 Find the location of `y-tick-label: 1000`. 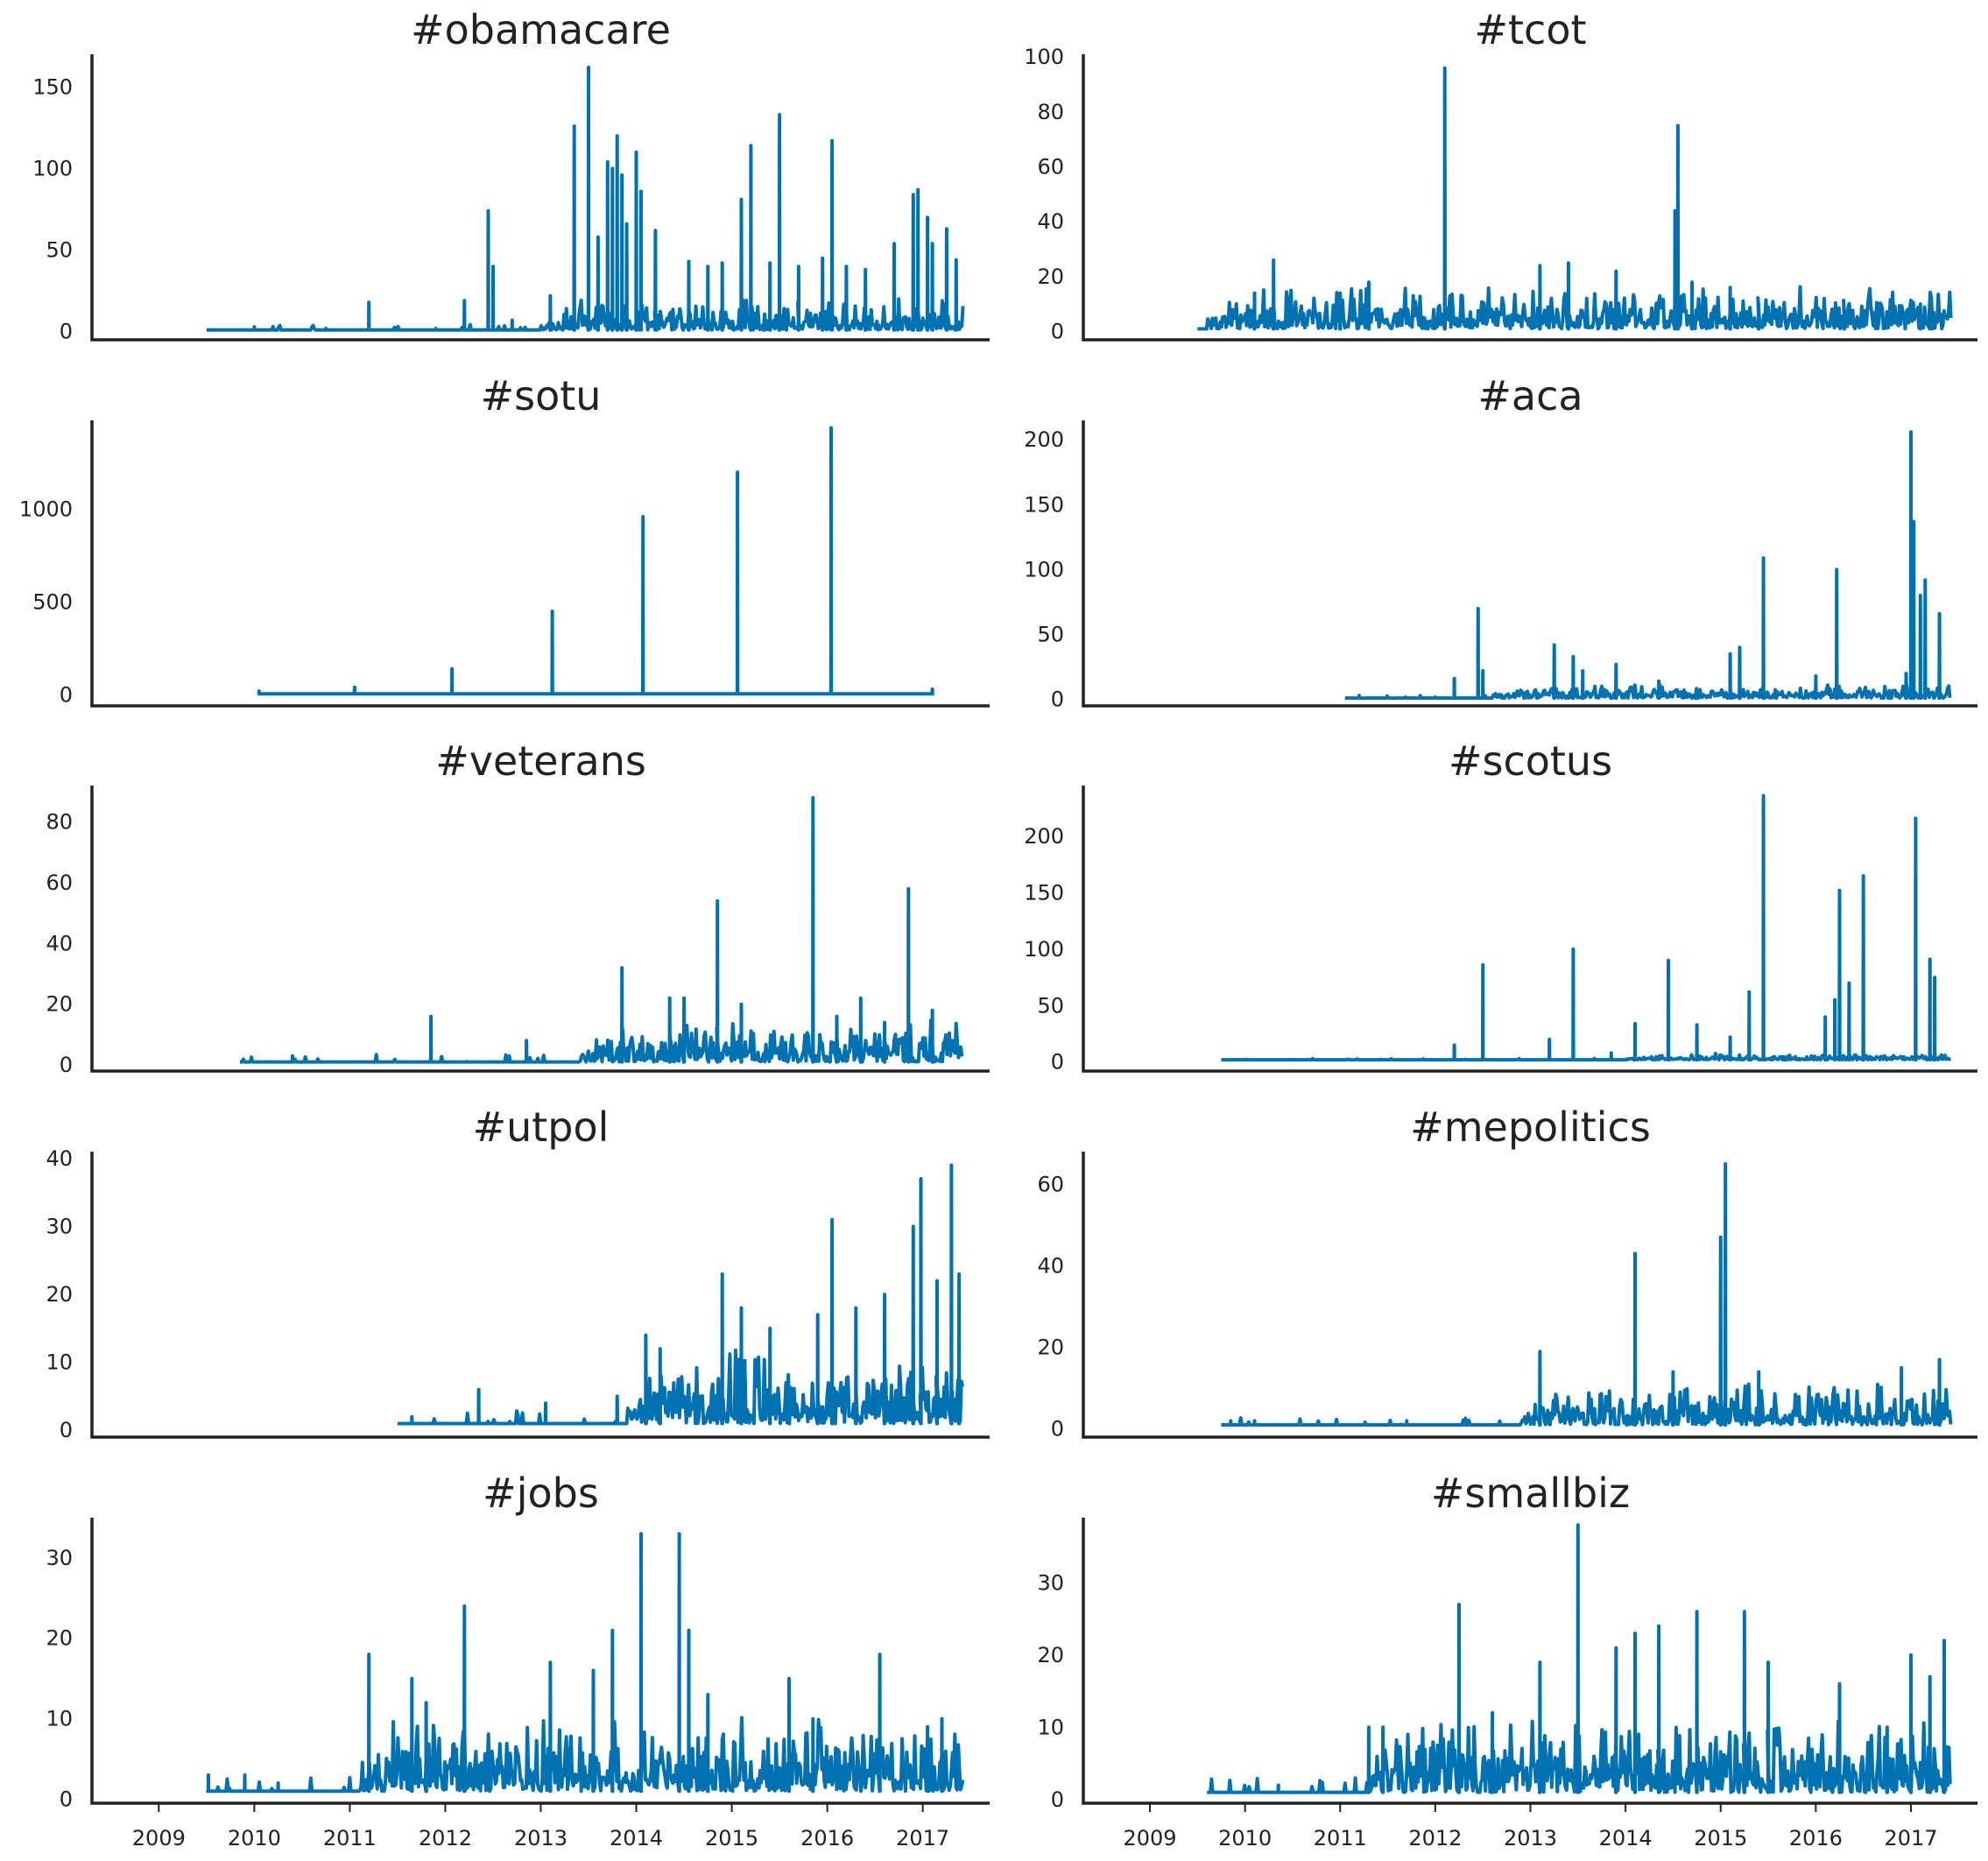

y-tick-label: 1000 is located at coordinates (46, 509).